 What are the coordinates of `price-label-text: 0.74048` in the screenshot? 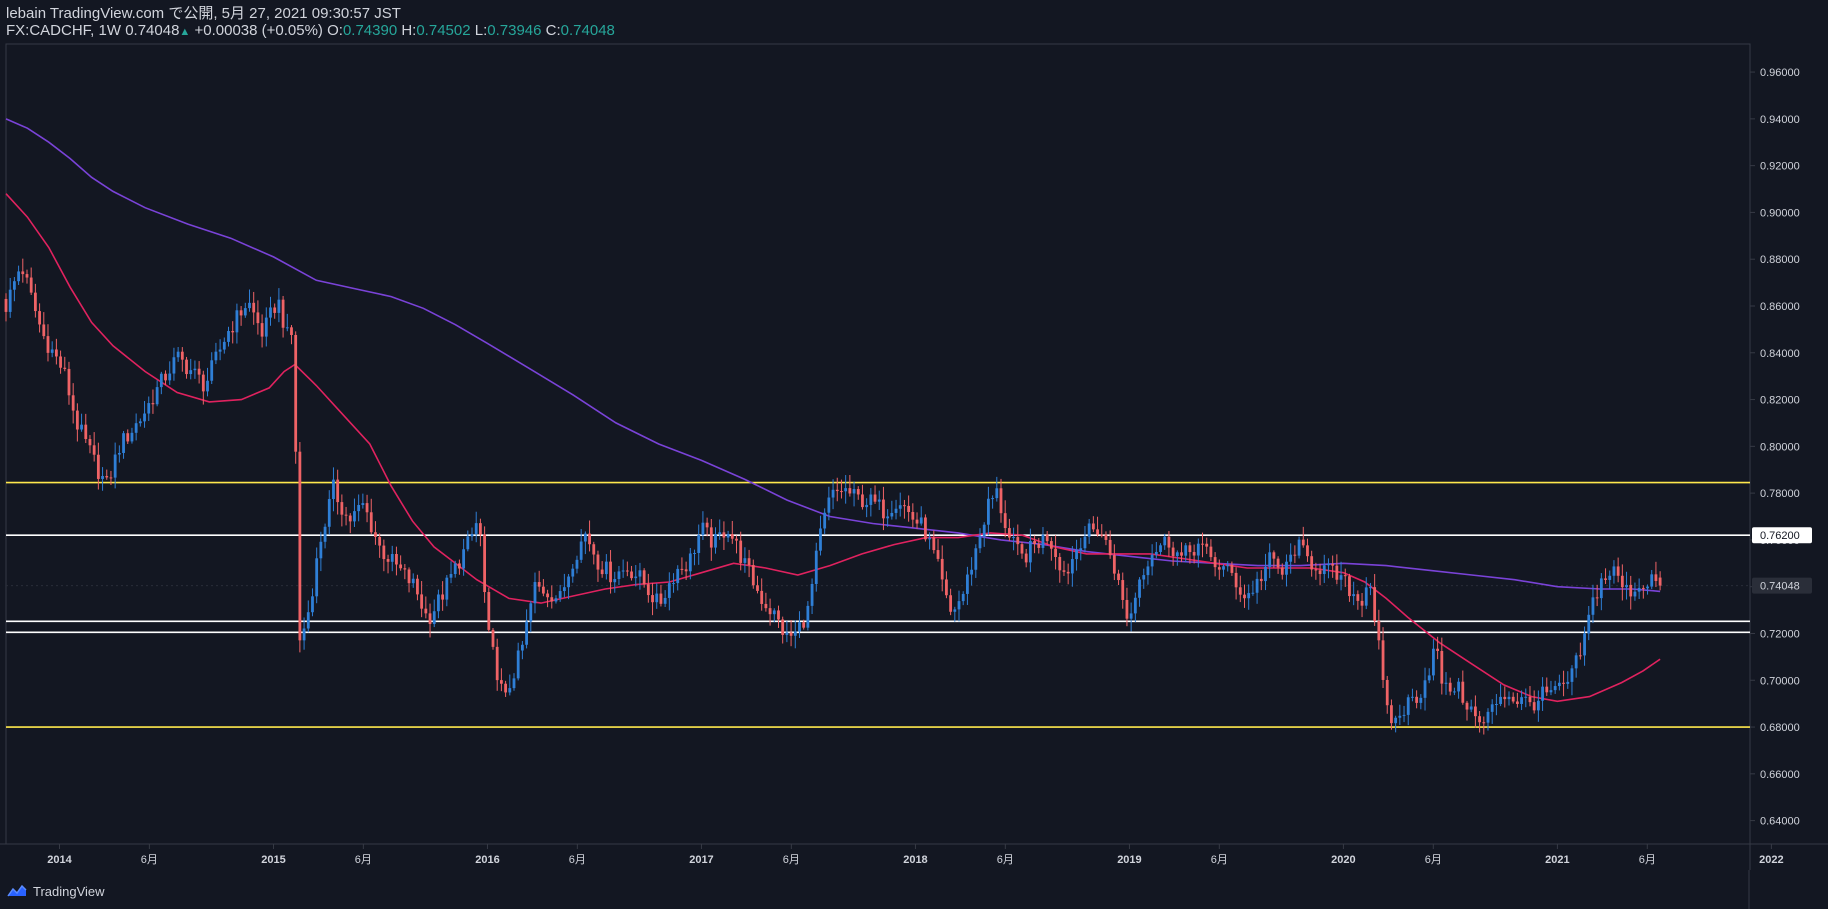 It's located at (1780, 587).